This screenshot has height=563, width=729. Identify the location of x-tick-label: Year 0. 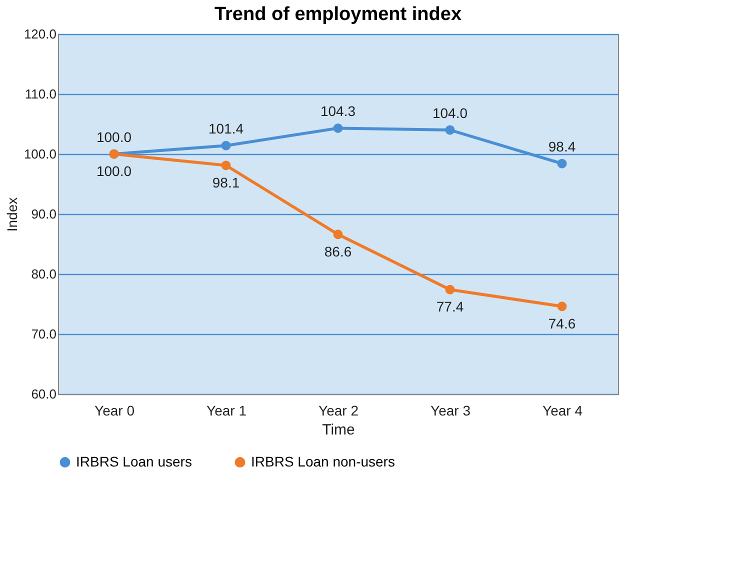
(114, 410).